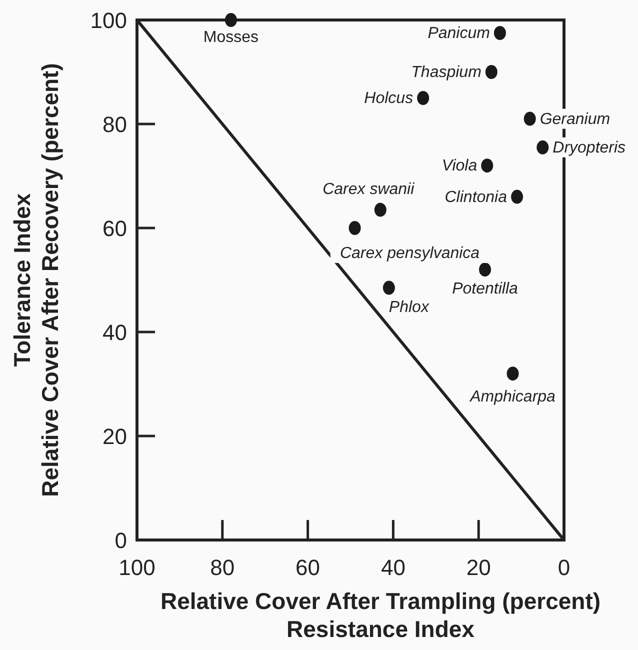  Describe the element at coordinates (478, 567) in the screenshot. I see `x-tick-label: 20` at that location.